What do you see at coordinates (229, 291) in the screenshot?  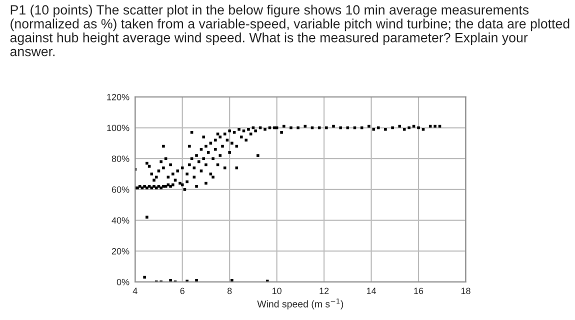 I see `x-tick-label: 8` at bounding box center [229, 291].